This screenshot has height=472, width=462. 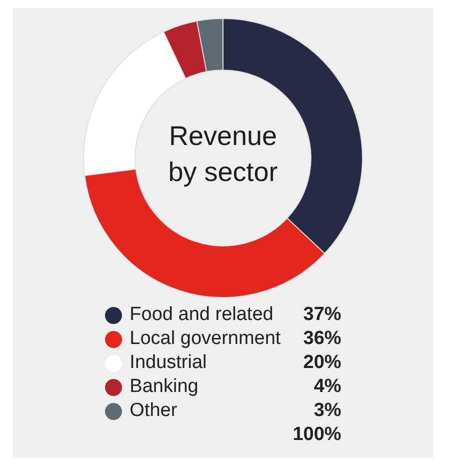 I want to click on legend-label: Food and related, so click(x=202, y=315).